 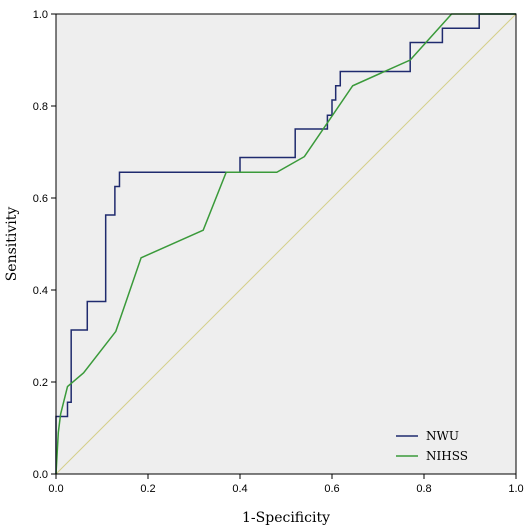 What do you see at coordinates (40, 475) in the screenshot?
I see `y-tick-label: 0.0` at bounding box center [40, 475].